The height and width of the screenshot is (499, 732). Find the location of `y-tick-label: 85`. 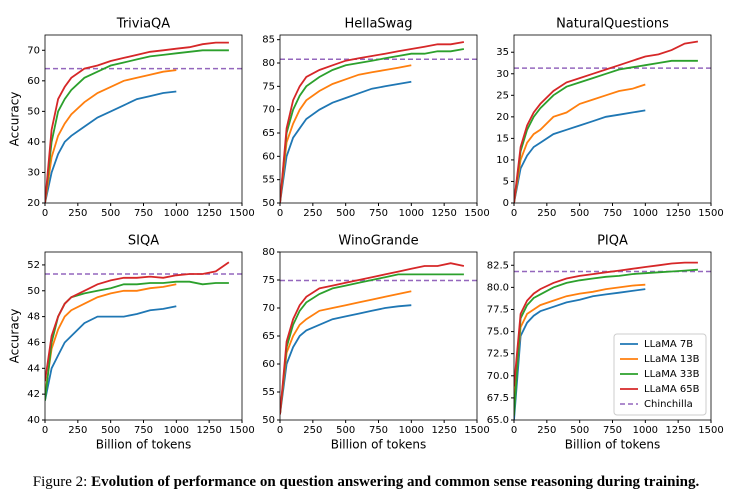

y-tick-label: 85 is located at coordinates (268, 40).